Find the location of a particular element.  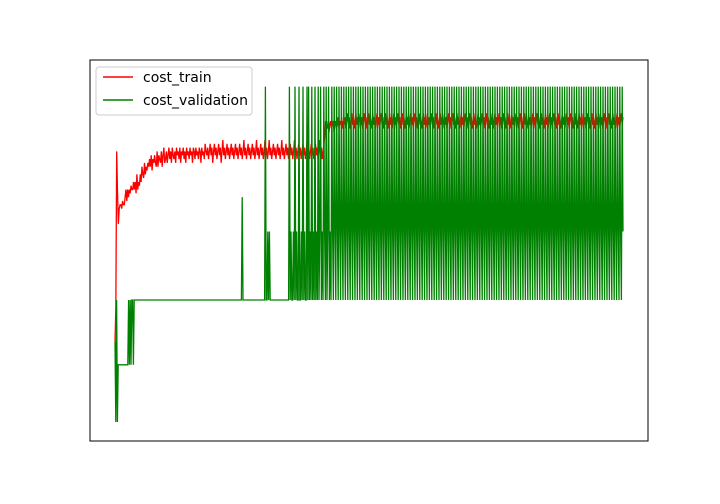

legend: cost_train cost_validation is located at coordinates (174, 91).